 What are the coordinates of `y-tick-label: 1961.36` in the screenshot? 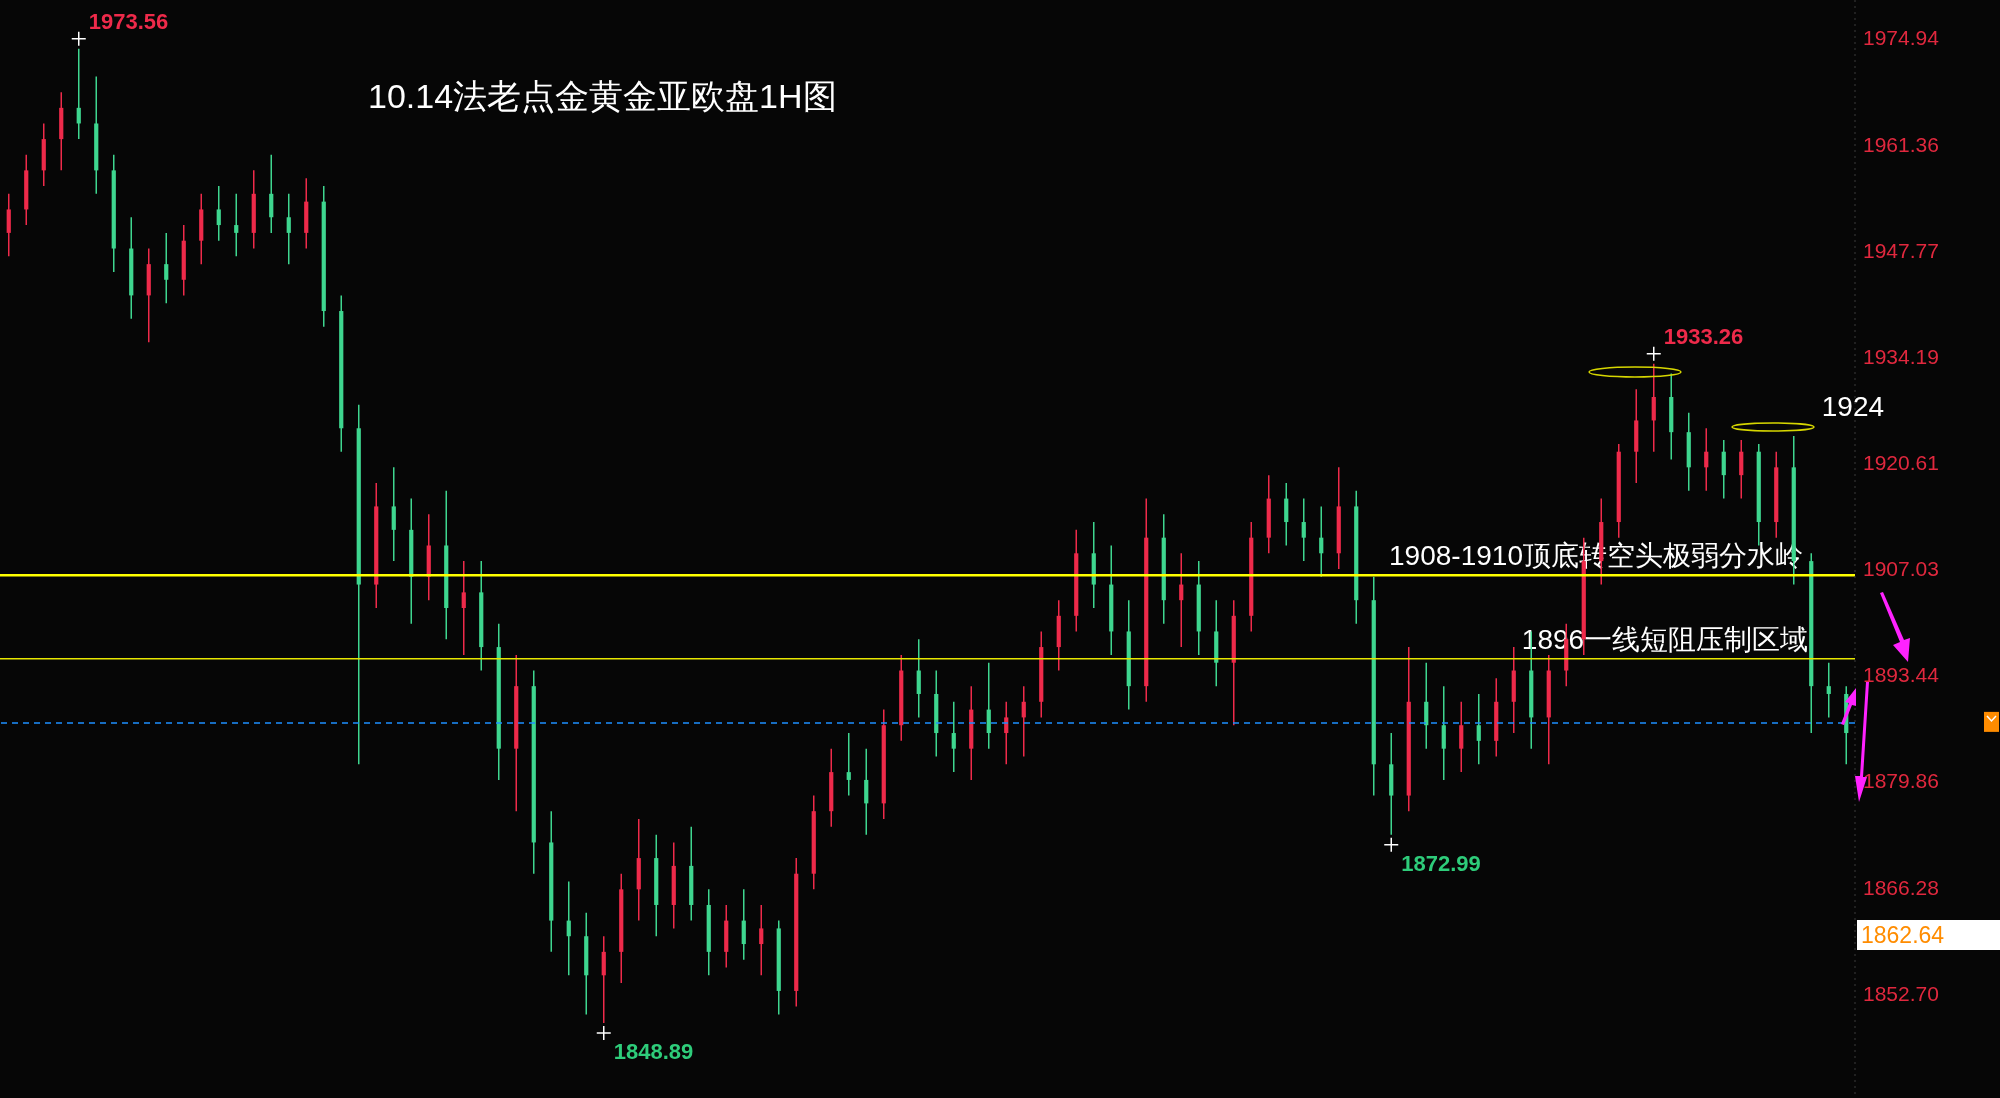 It's located at (1901, 144).